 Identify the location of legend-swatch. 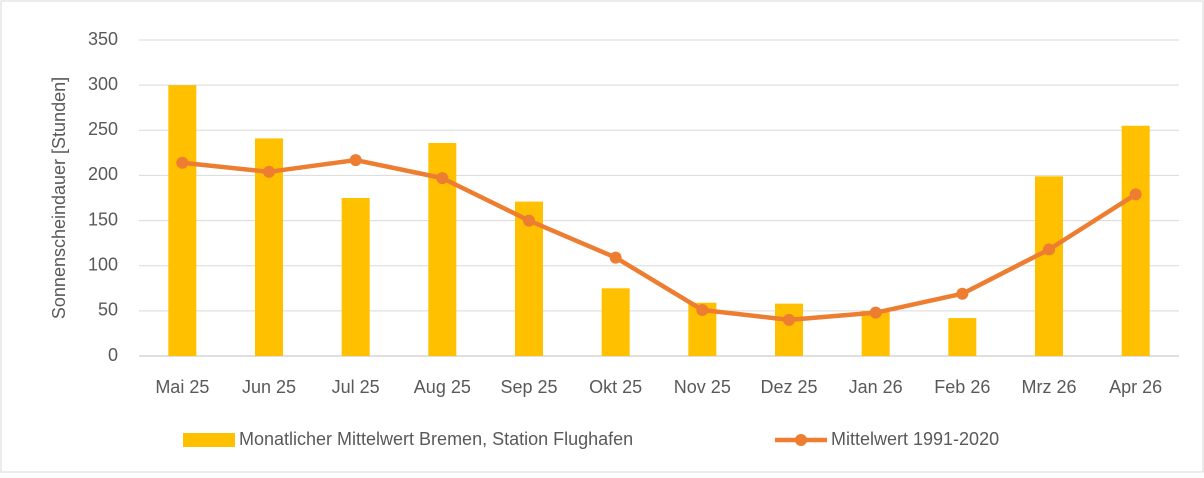
(209, 440).